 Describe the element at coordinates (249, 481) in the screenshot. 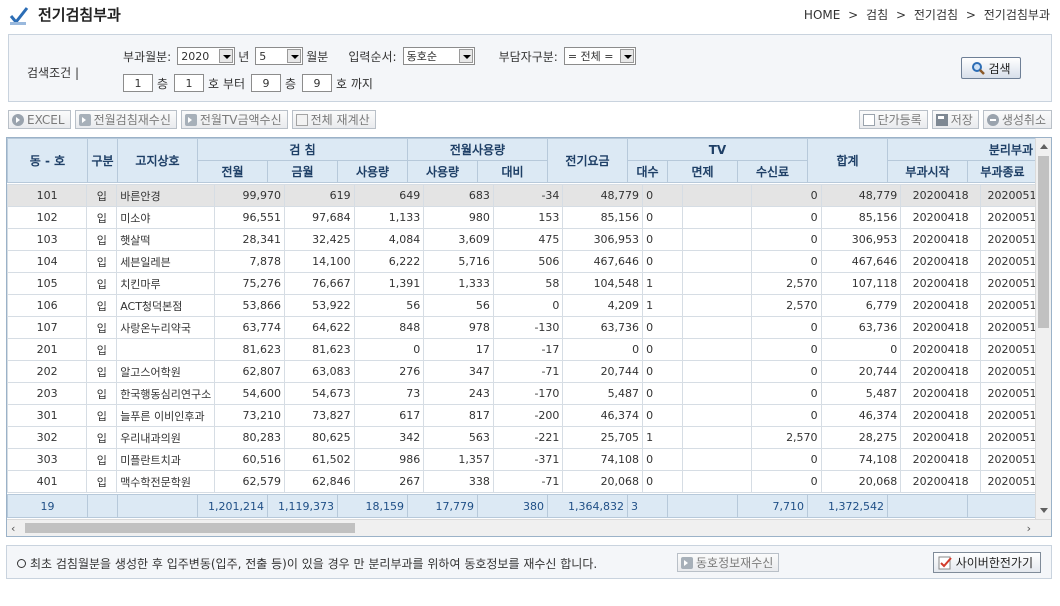

I see `cell-prev: 62,579` at that location.